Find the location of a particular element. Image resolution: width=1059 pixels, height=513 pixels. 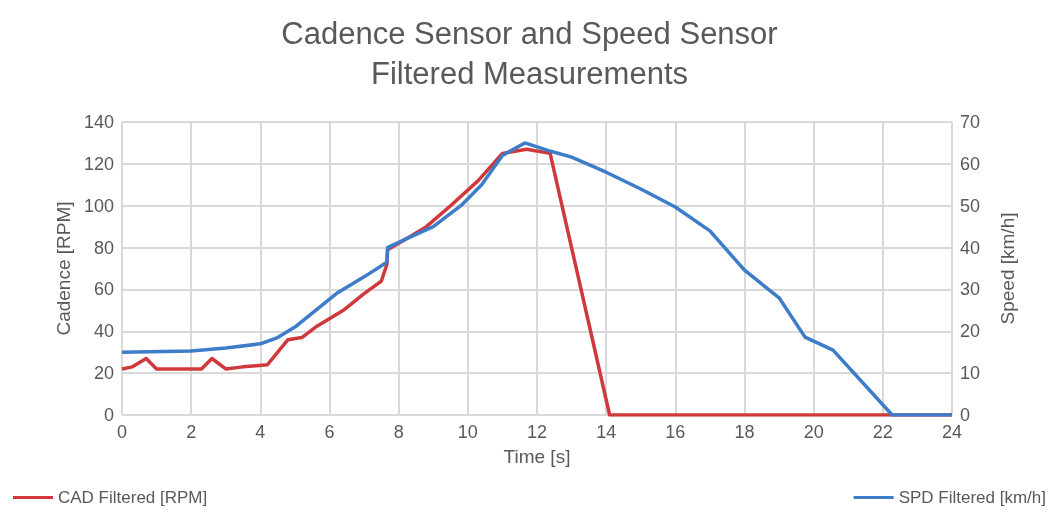

y-tick-label: 80 is located at coordinates (103, 247).